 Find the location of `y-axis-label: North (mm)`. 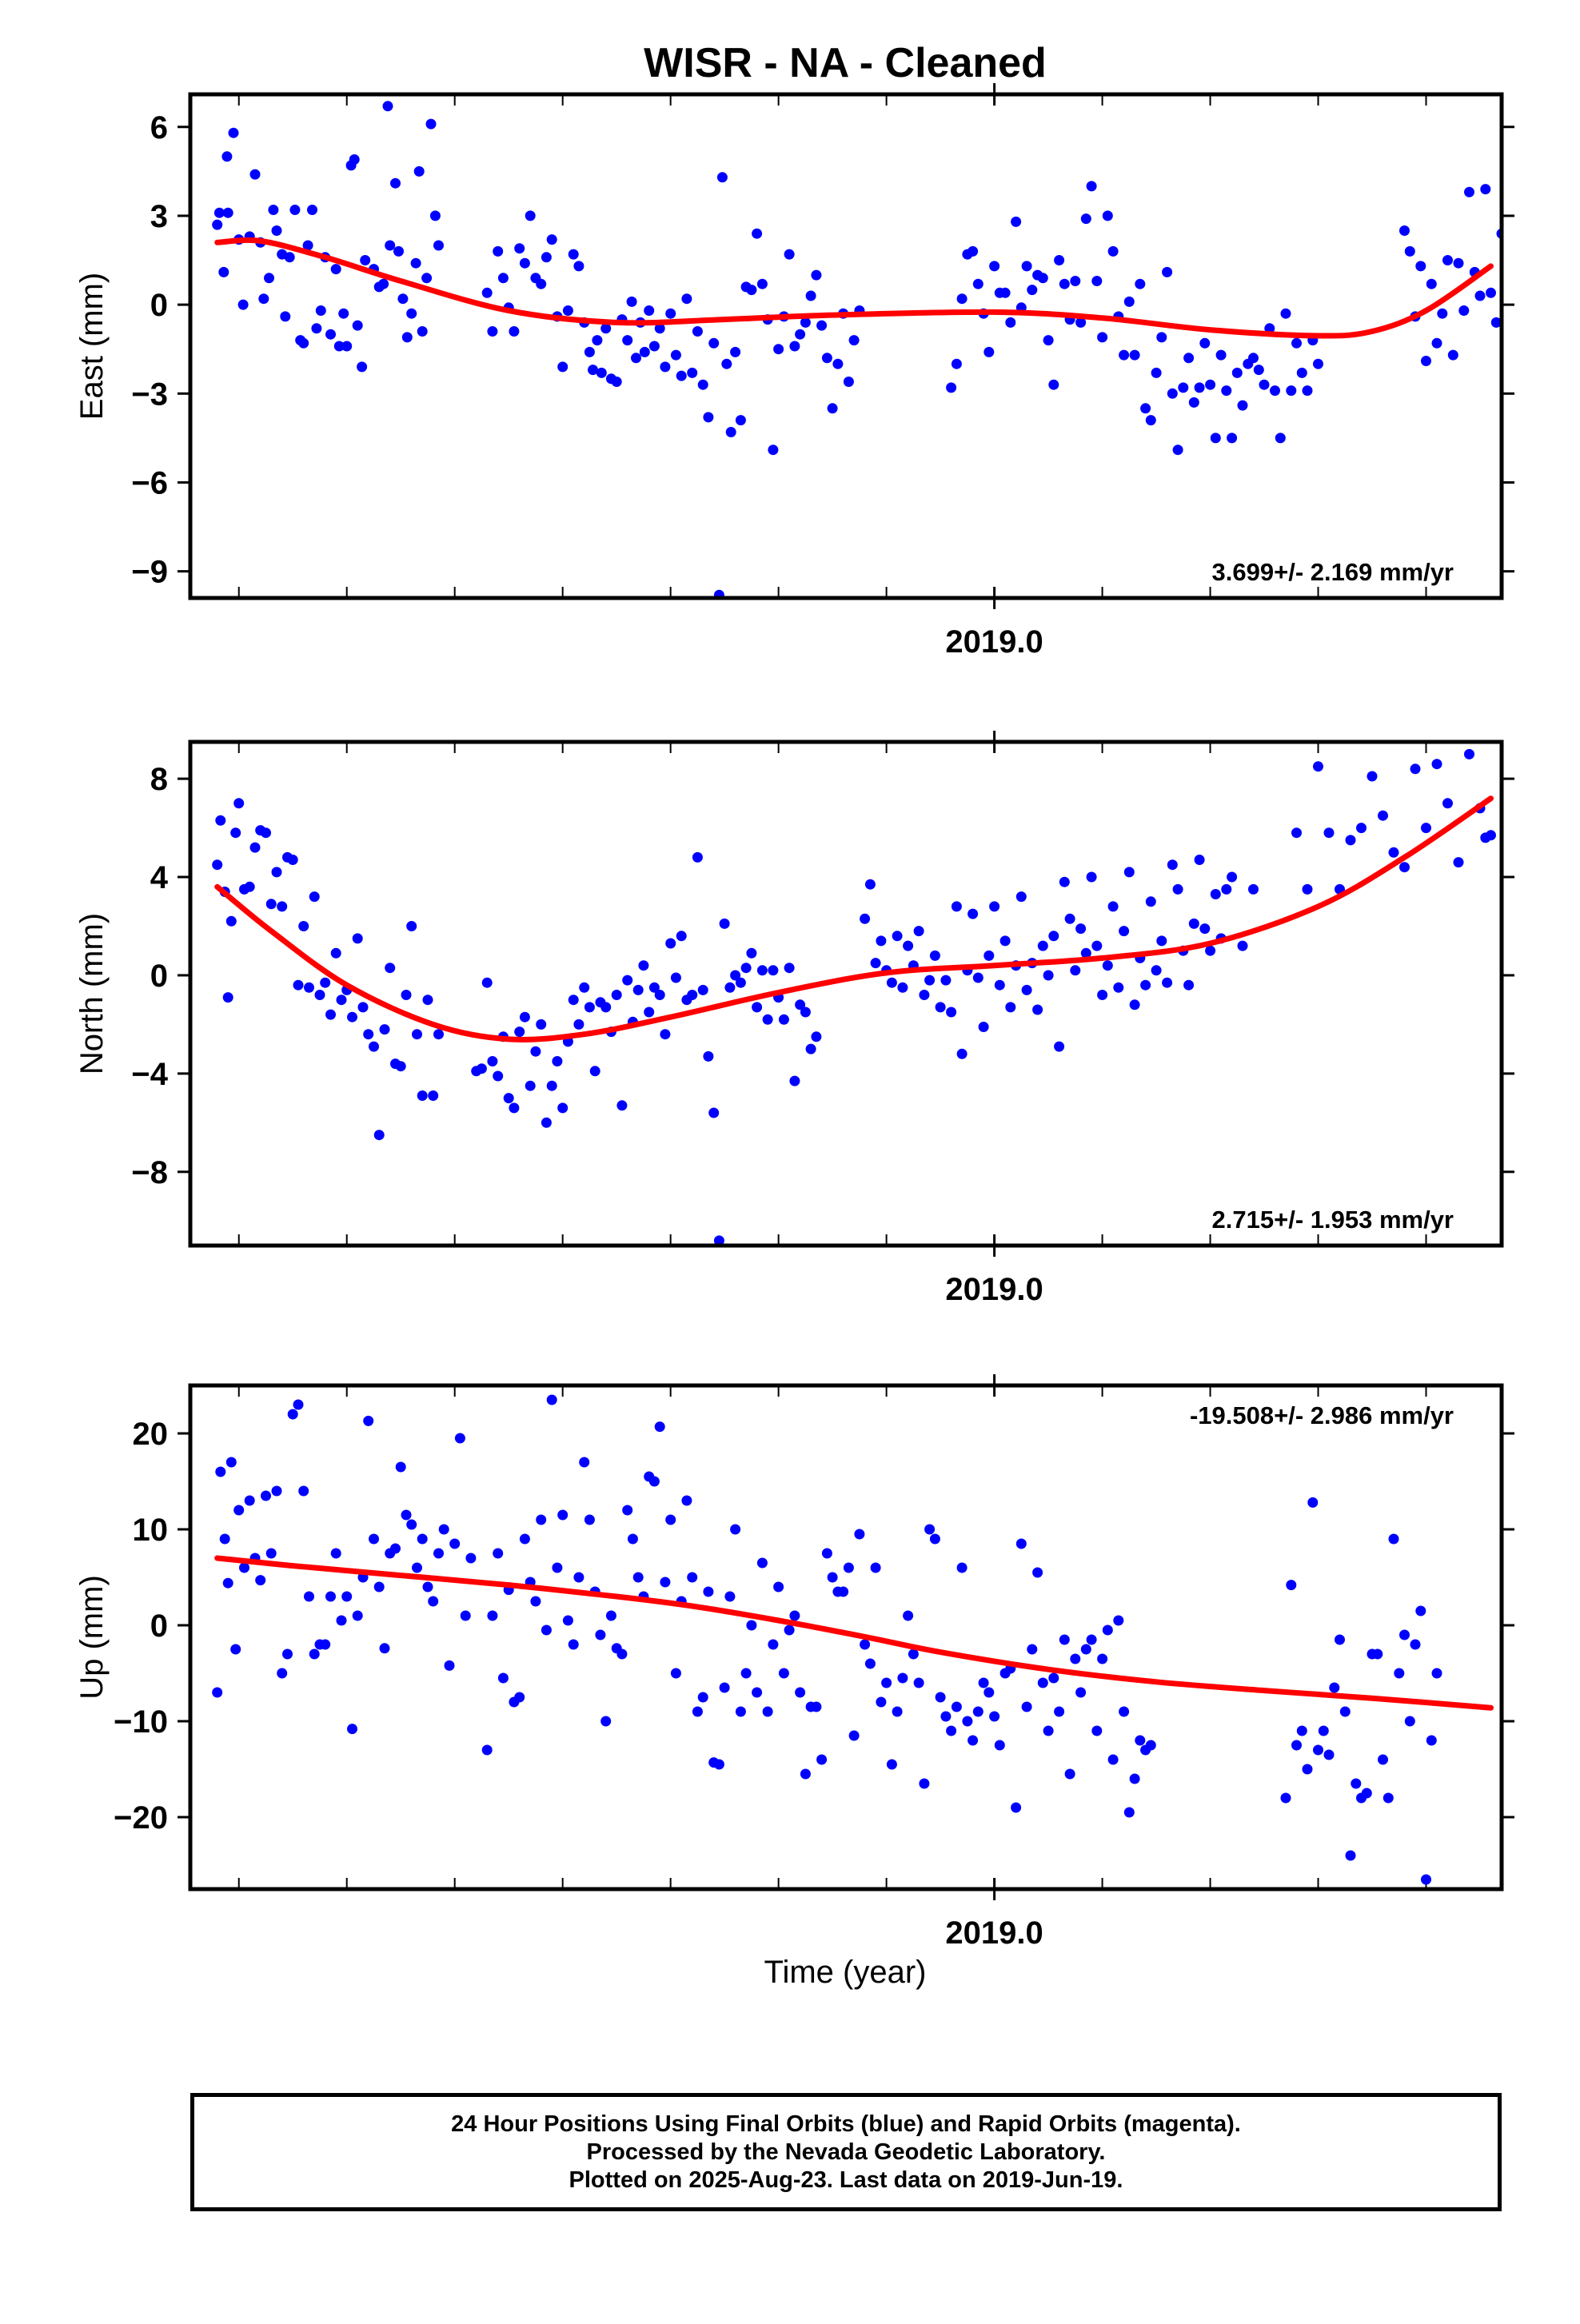

y-axis-label: North (mm) is located at coordinates (92, 994).